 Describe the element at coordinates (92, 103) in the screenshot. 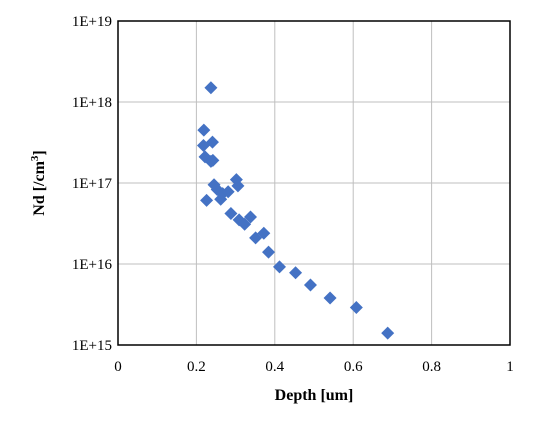

I see `y-tick-label: 1E+18` at that location.